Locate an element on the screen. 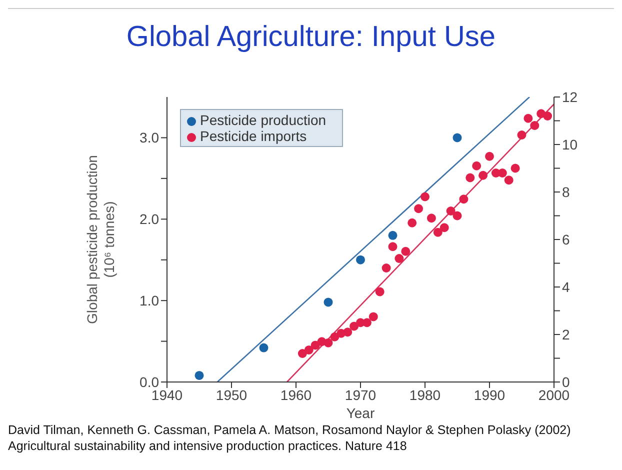 This screenshot has height=470, width=622. x-tick-label: 1950 is located at coordinates (232, 394).